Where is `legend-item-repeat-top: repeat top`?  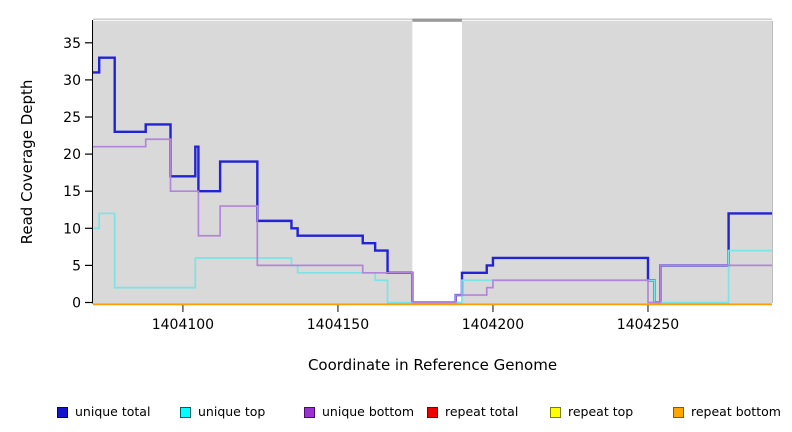
legend-item-repeat-top: repeat top is located at coordinates (591, 411).